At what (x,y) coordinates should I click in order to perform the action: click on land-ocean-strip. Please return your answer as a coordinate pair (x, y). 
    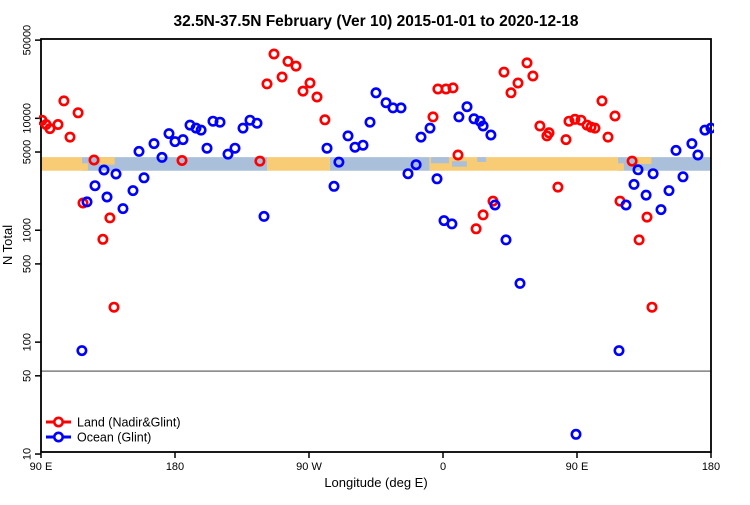
    Looking at the image, I should click on (376, 164).